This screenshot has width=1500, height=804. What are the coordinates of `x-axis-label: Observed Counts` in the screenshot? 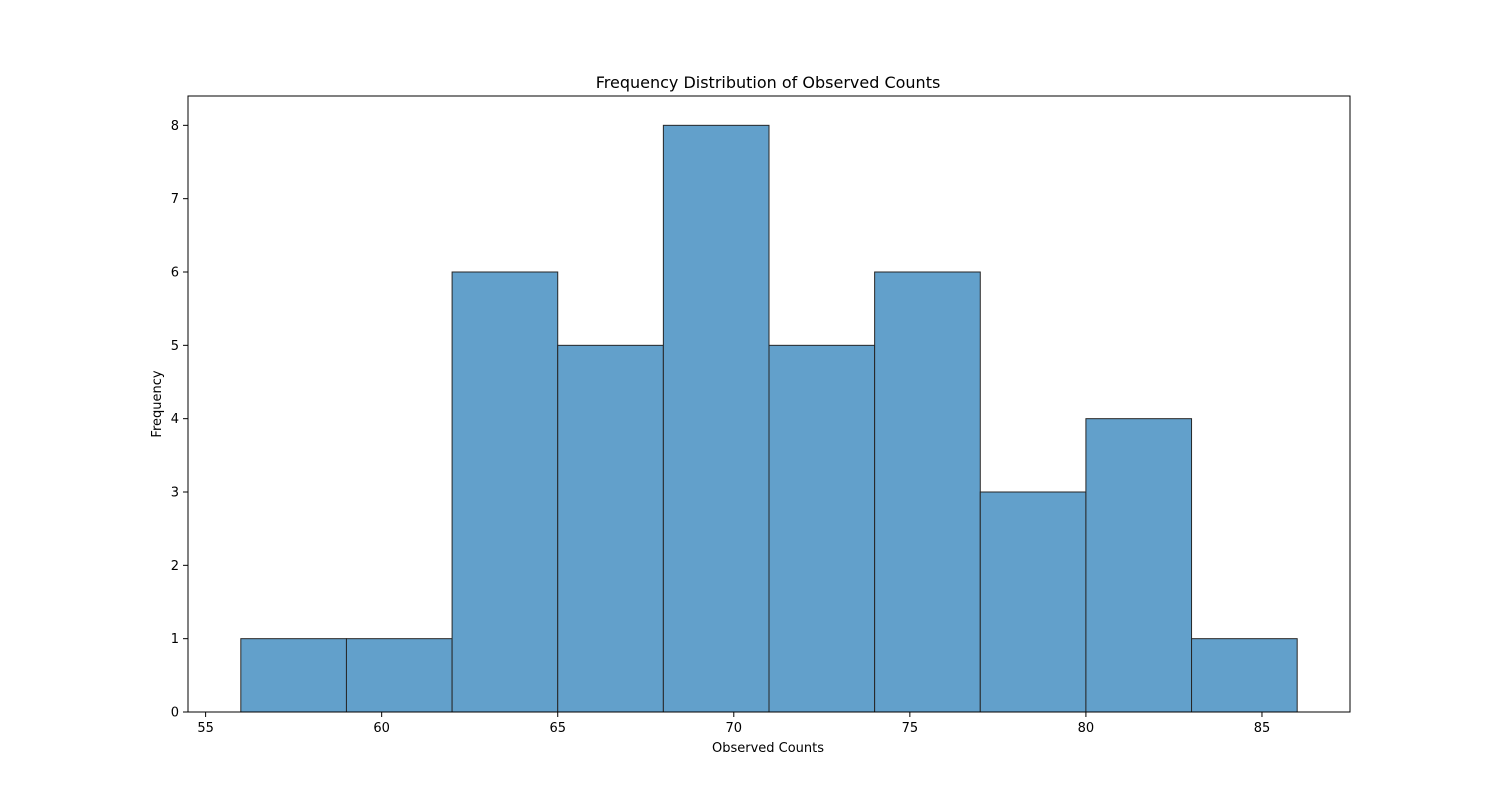 It's located at (768, 748).